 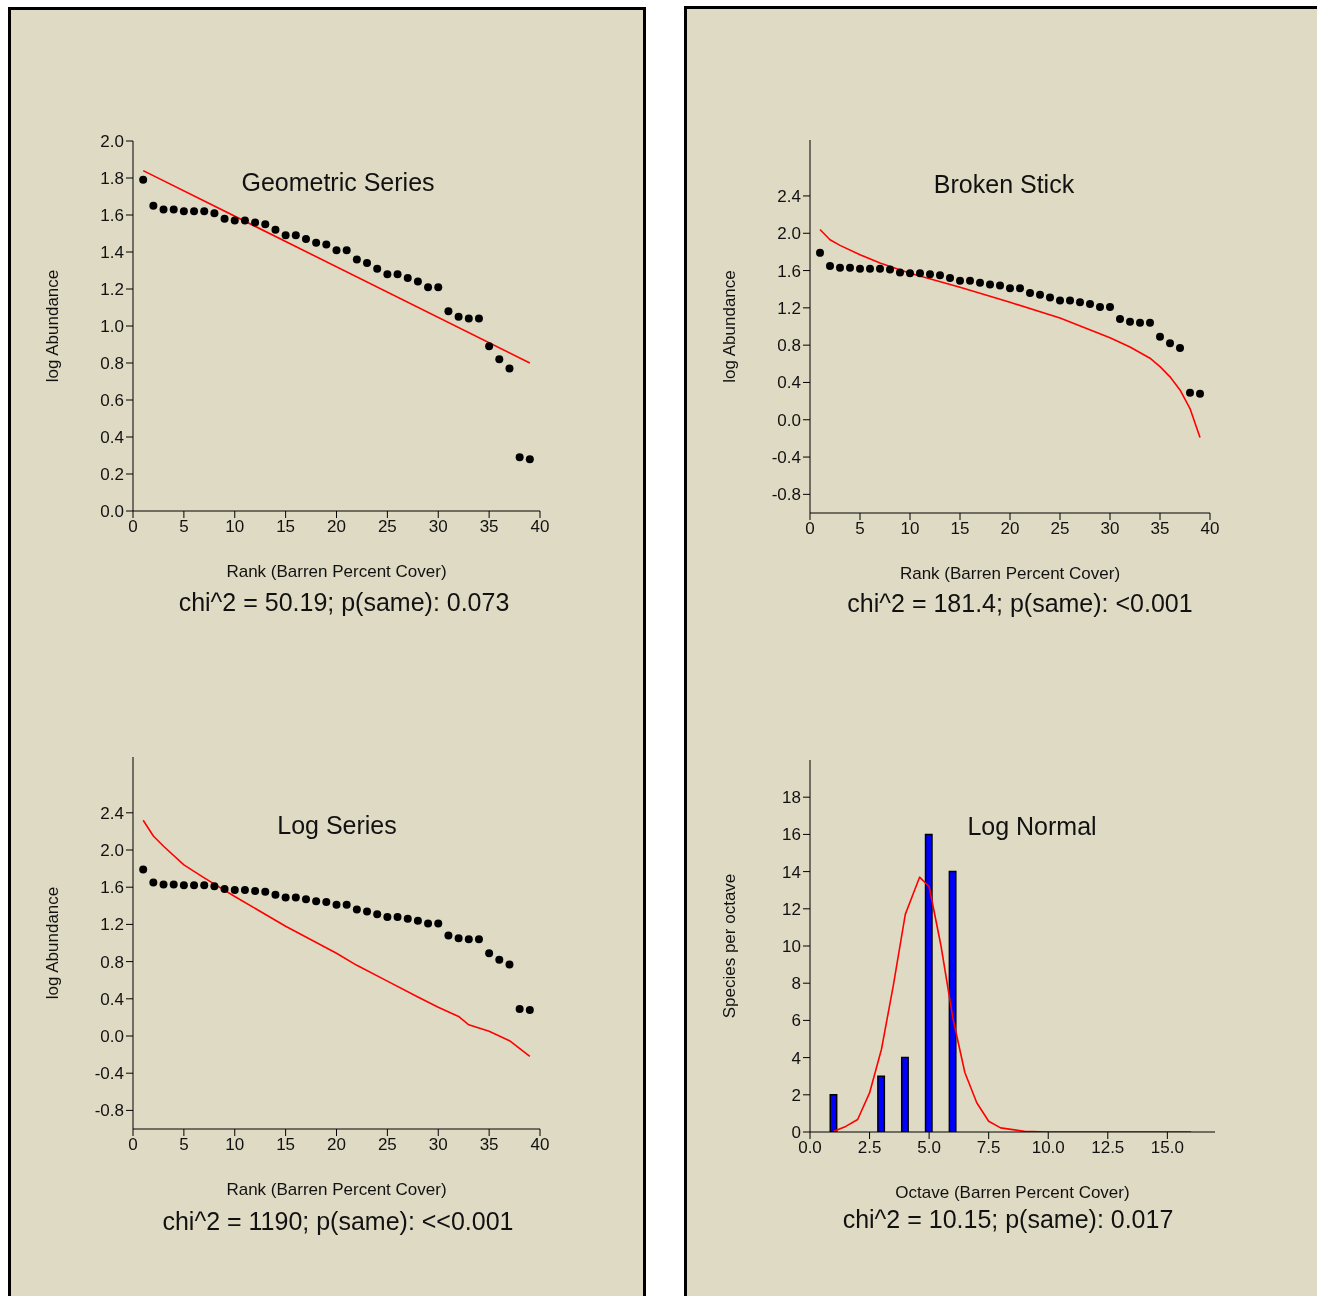 What do you see at coordinates (791, 872) in the screenshot?
I see `y-tick-label: 14` at bounding box center [791, 872].